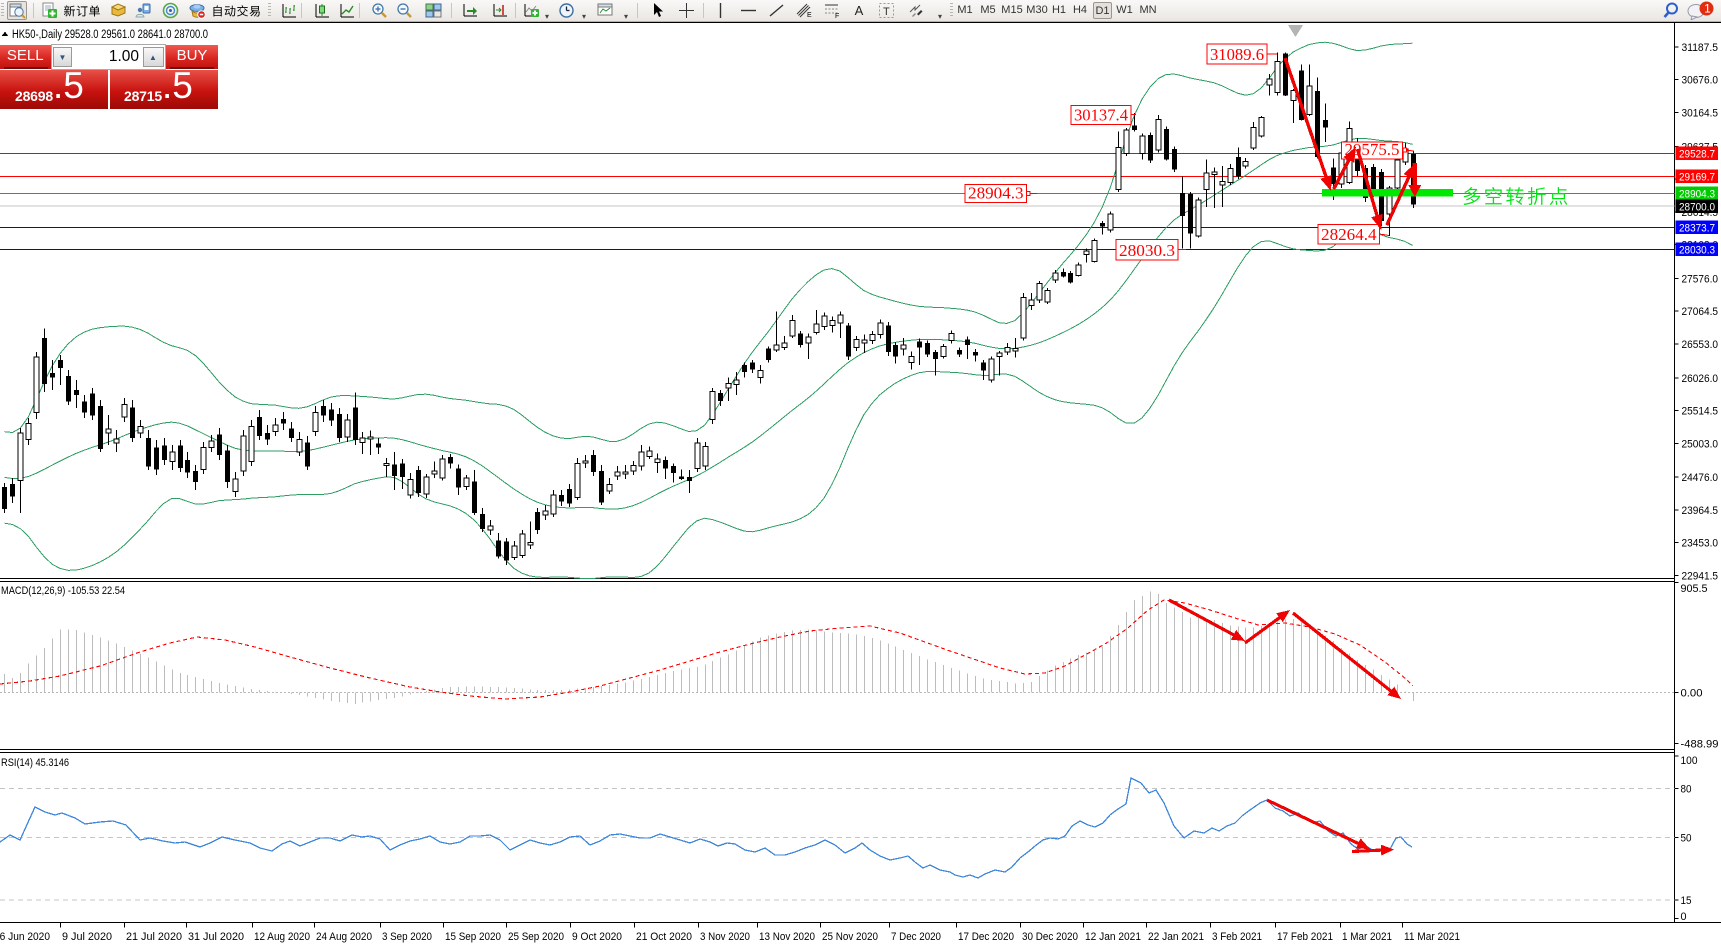 This screenshot has height=947, width=1721. Describe the element at coordinates (1700, 48) in the screenshot. I see `svg-text: 31187.5` at that location.